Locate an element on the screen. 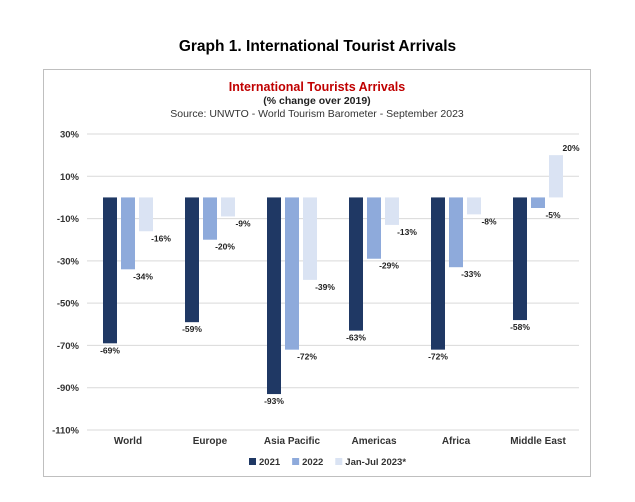 This screenshot has width=635, height=502. x-tick-label: World is located at coordinates (128, 441).